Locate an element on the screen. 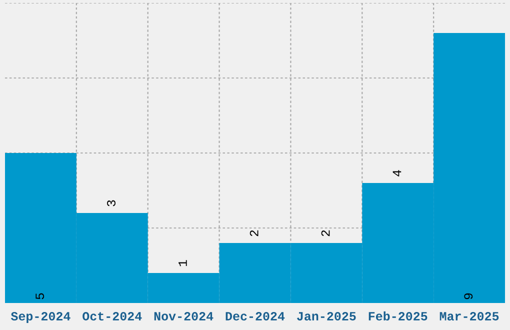 The width and height of the screenshot is (510, 330). data-label: 4 is located at coordinates (397, 173).